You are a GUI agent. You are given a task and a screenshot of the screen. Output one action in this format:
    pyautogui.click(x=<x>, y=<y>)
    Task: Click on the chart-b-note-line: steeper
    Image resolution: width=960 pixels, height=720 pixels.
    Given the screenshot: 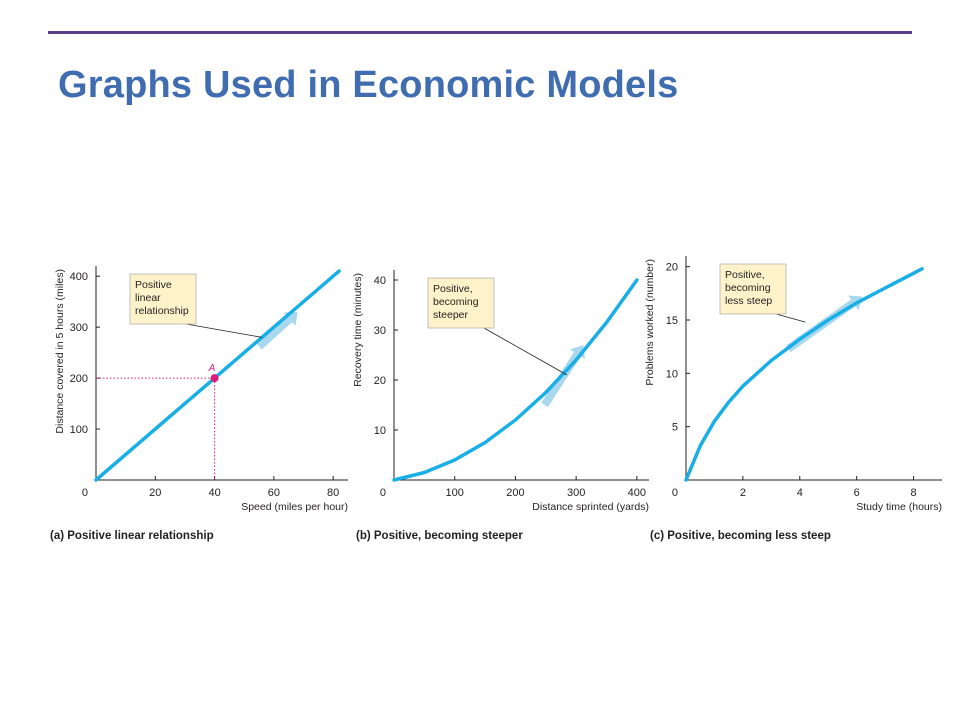 What is the action you would take?
    pyautogui.click(x=451, y=315)
    